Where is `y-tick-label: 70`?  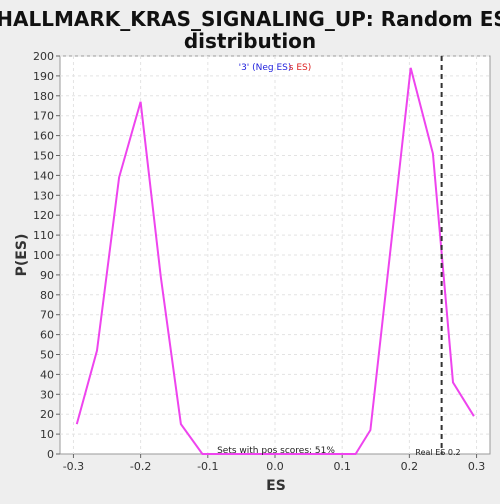 y-tick-label: 70 is located at coordinates (47, 315).